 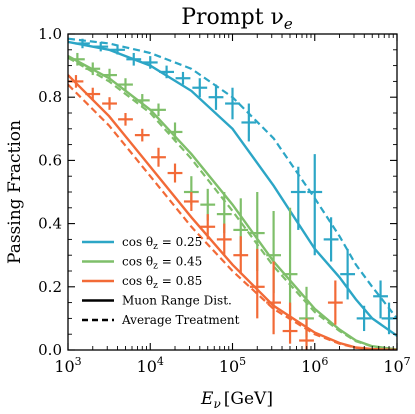 I want to click on y-tick-label: 0.6, so click(x=50, y=160).